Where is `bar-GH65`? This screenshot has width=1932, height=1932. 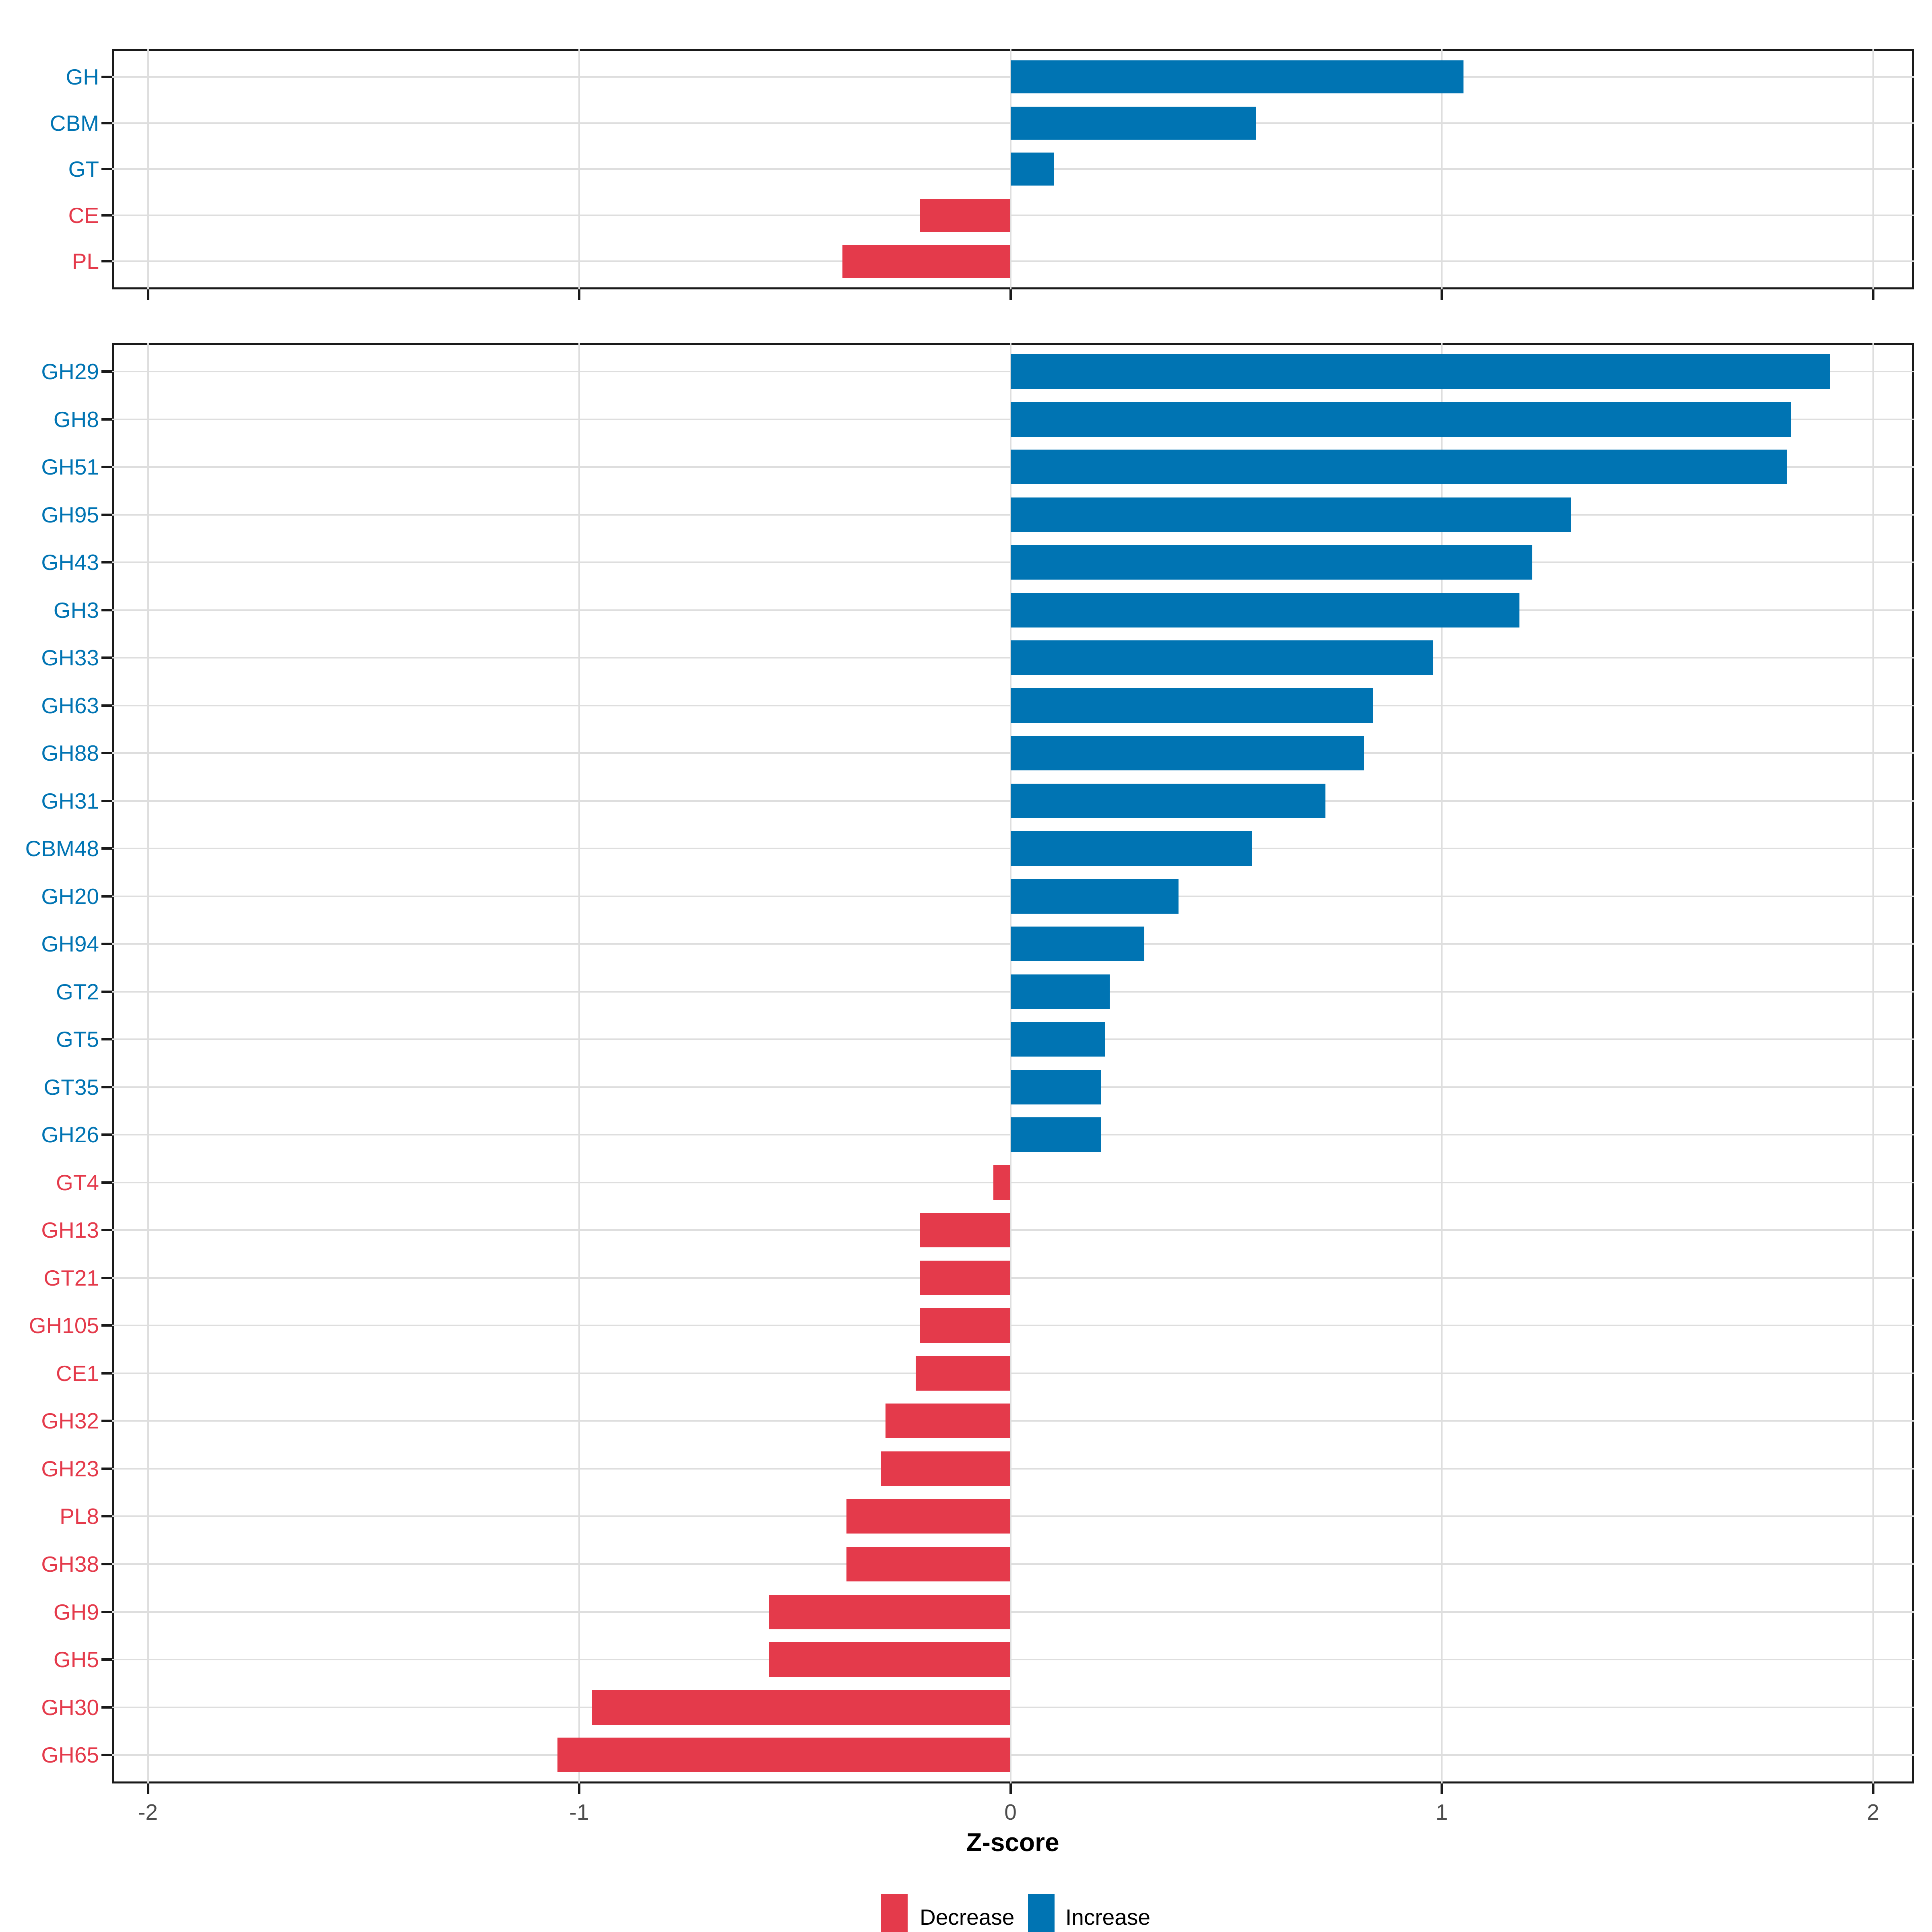
bar-GH65 is located at coordinates (784, 1755).